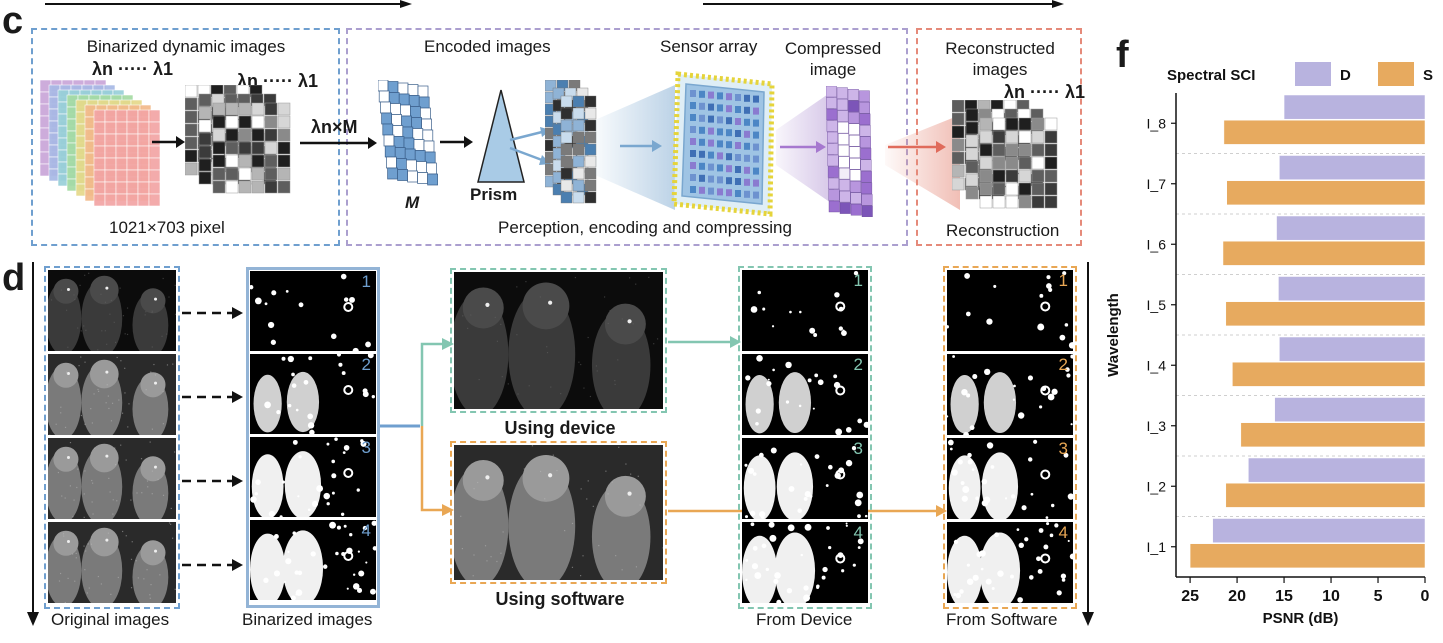 This screenshot has width=1443, height=643. What do you see at coordinates (1113, 335) in the screenshot?
I see `y-axis-title: Wavelength` at bounding box center [1113, 335].